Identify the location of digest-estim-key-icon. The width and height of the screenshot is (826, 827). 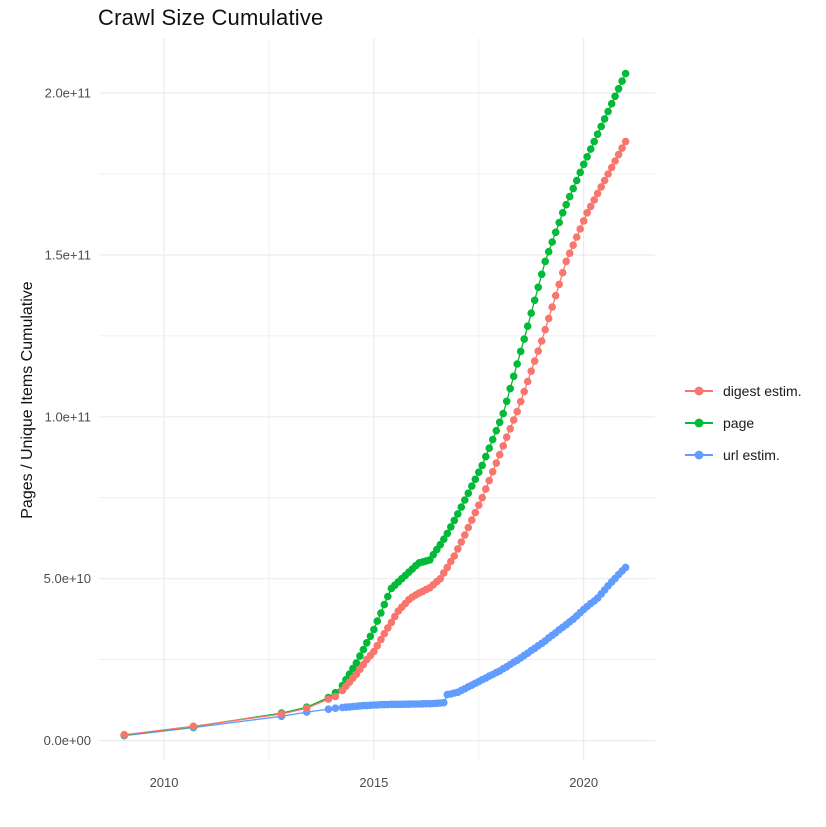
(699, 391).